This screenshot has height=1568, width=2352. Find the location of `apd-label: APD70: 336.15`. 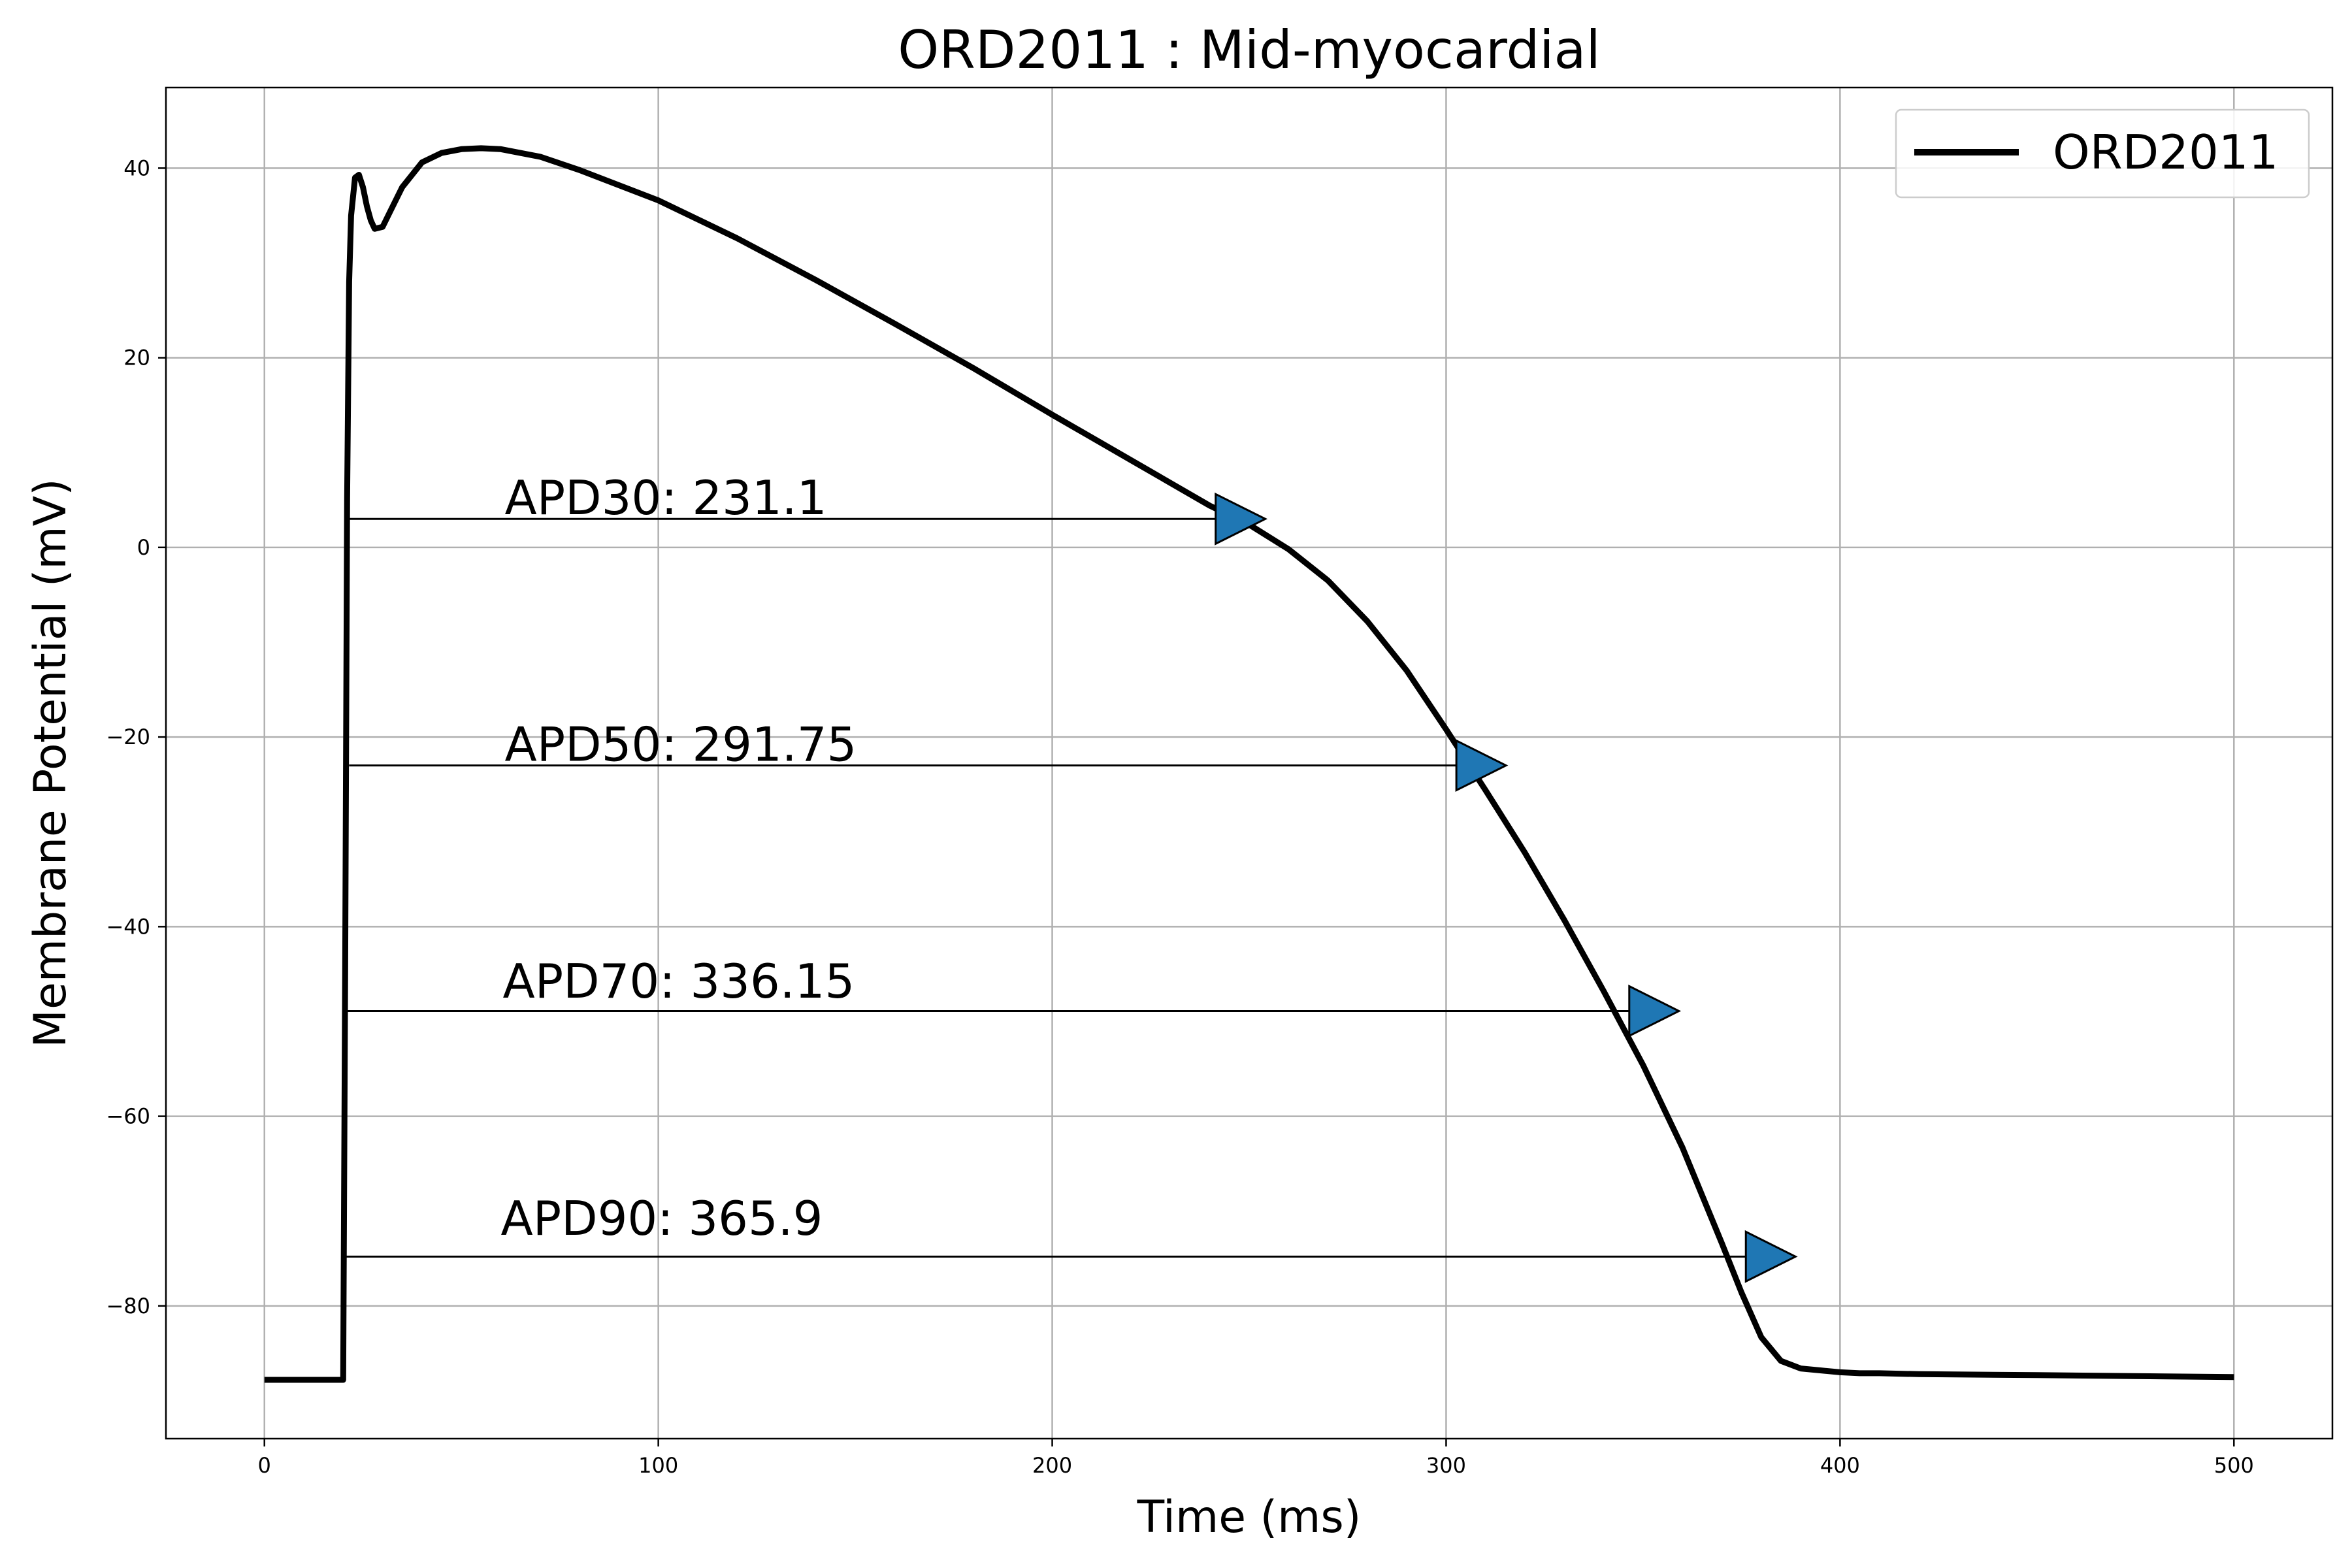

apd-label: APD70: 336.15 is located at coordinates (678, 981).